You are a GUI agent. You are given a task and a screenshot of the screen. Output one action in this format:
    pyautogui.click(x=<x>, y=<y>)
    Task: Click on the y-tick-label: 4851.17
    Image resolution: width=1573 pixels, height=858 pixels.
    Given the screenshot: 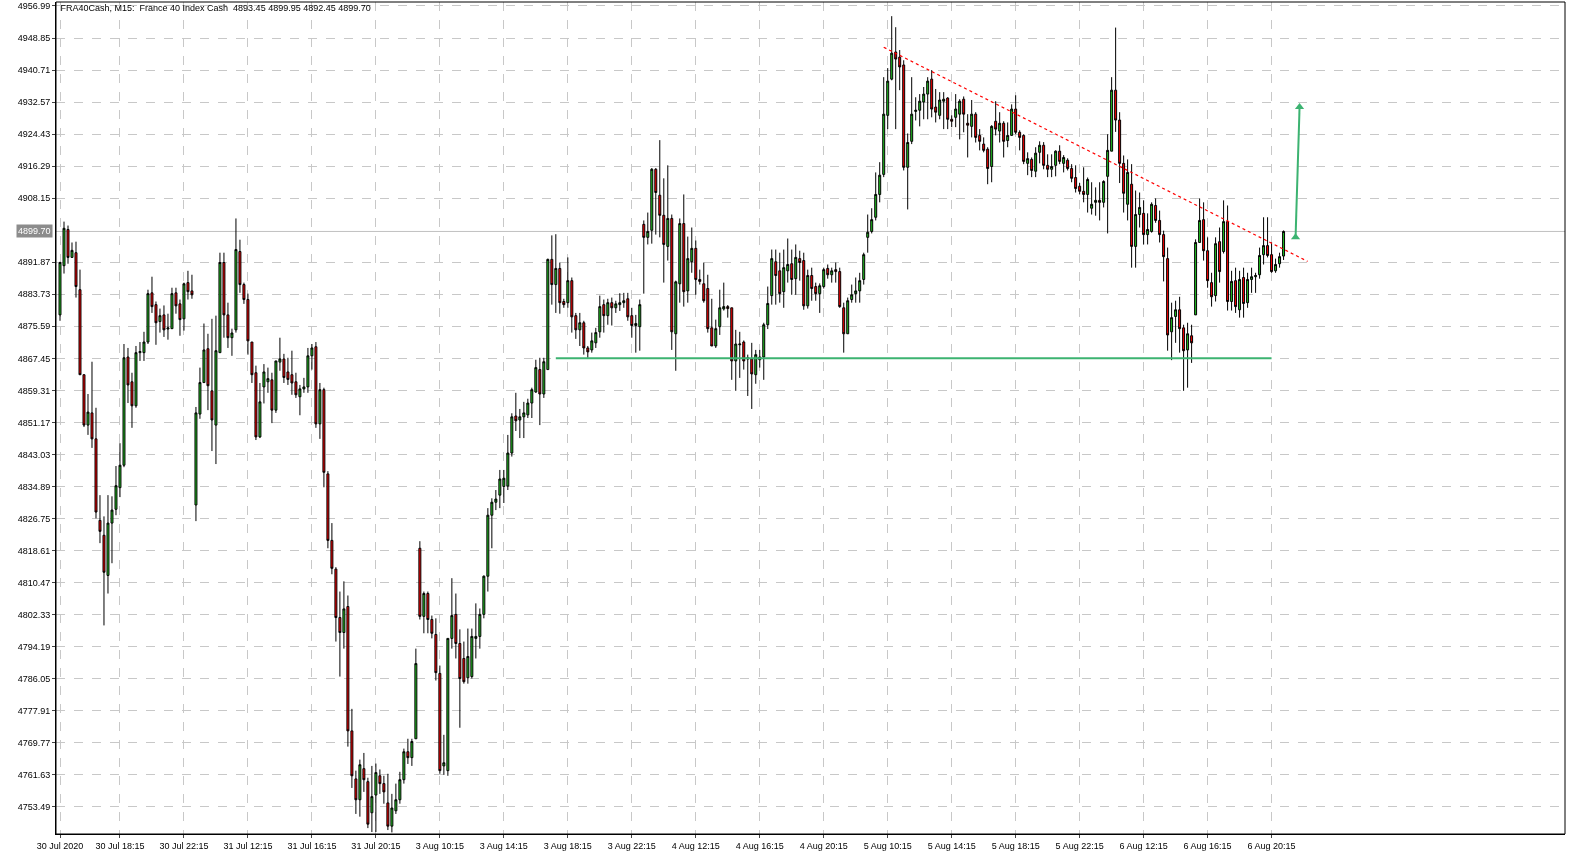 What is the action you would take?
    pyautogui.click(x=34, y=422)
    